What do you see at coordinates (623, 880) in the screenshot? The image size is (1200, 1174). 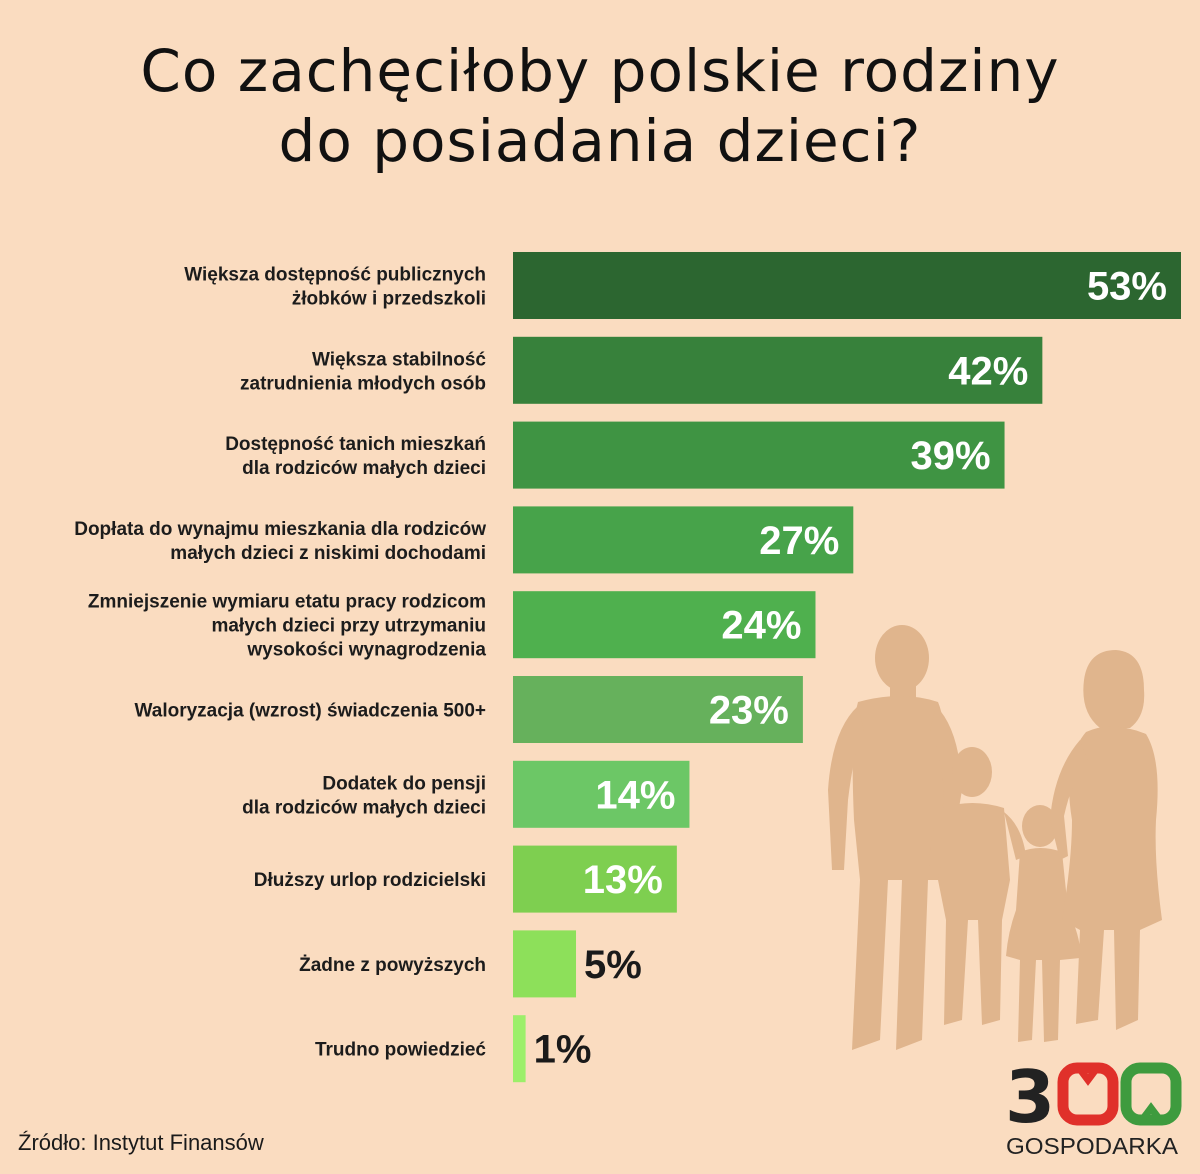 I see `value-label-8: 13%` at bounding box center [623, 880].